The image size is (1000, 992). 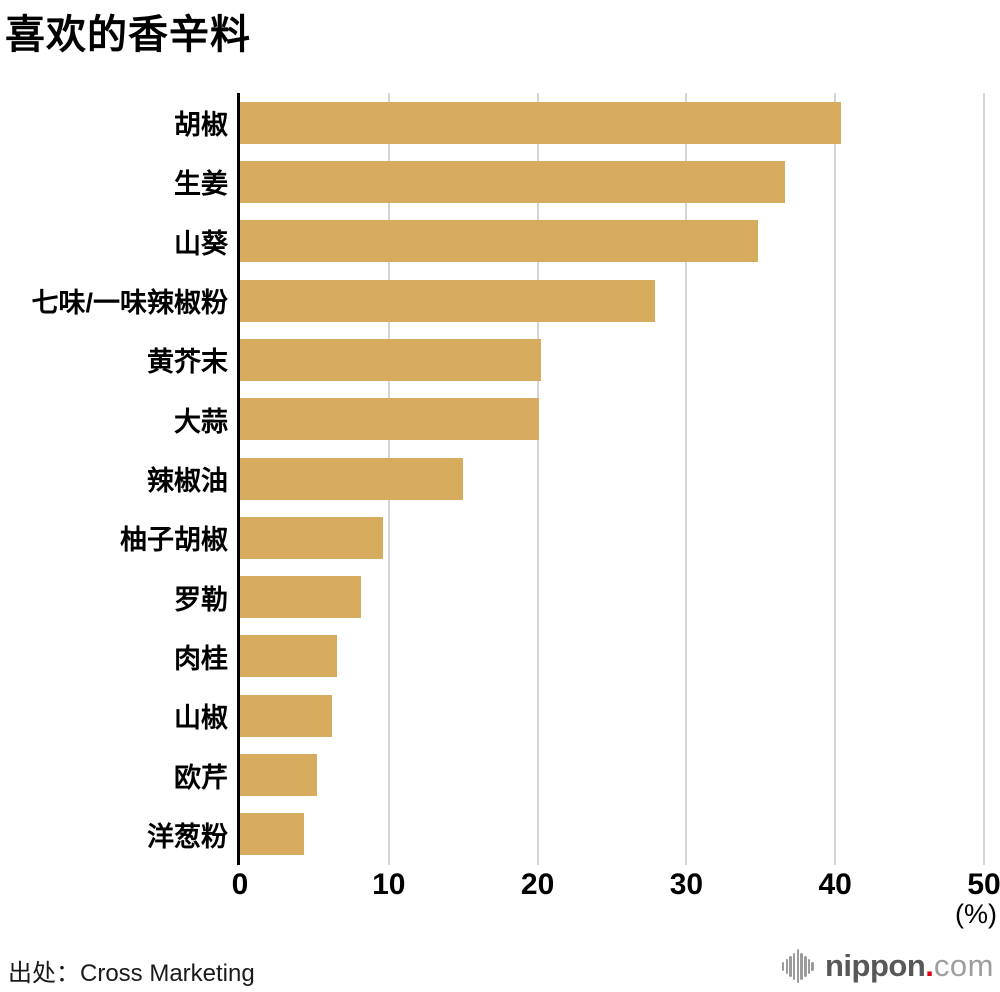 I want to click on y-axis-line, so click(x=238, y=479).